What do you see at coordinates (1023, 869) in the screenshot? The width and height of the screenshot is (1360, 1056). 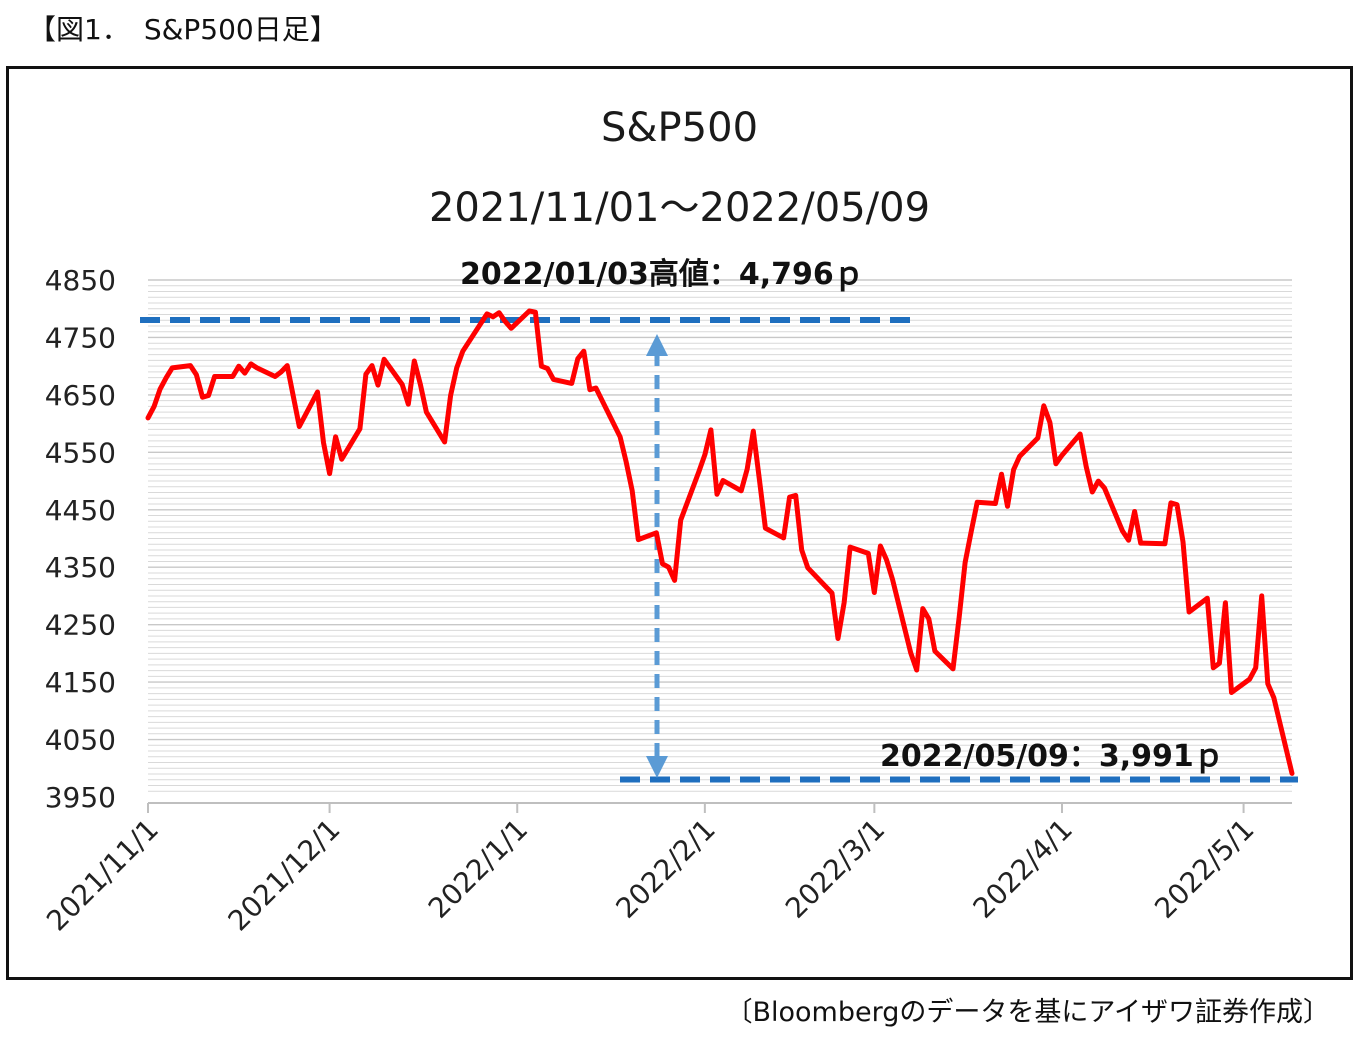 I see `x-tick-label: 2022/4/1` at bounding box center [1023, 869].